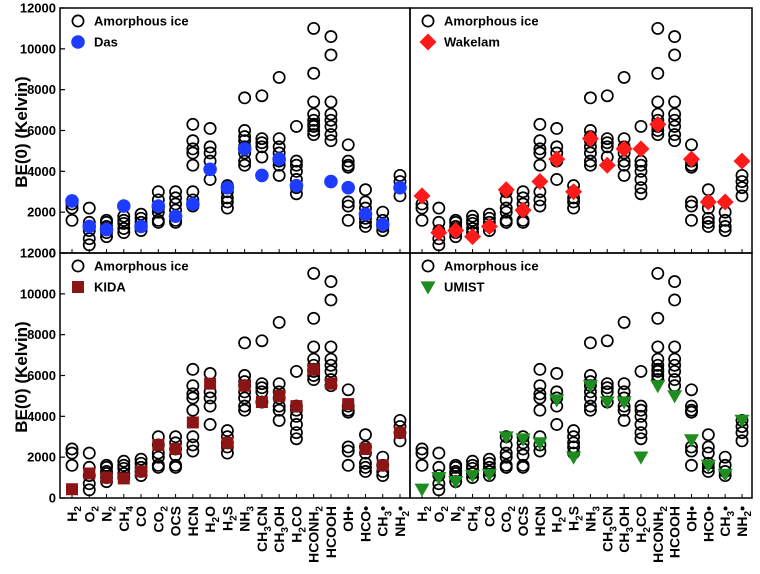 The height and width of the screenshot is (574, 760). I want to click on x-tick-label: CO, so click(141, 516).